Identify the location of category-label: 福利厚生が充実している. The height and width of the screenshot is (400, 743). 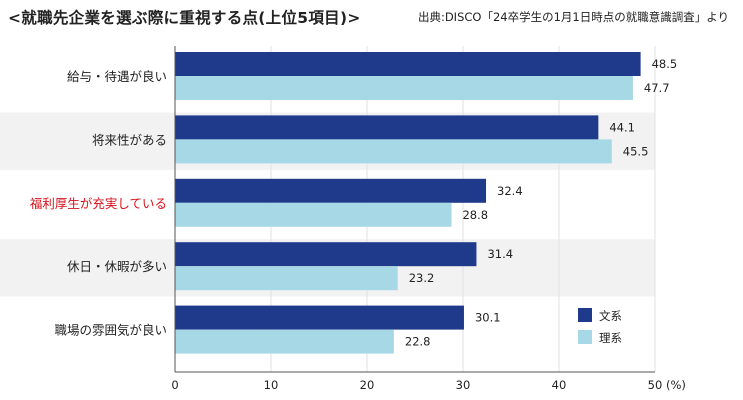
(98, 203).